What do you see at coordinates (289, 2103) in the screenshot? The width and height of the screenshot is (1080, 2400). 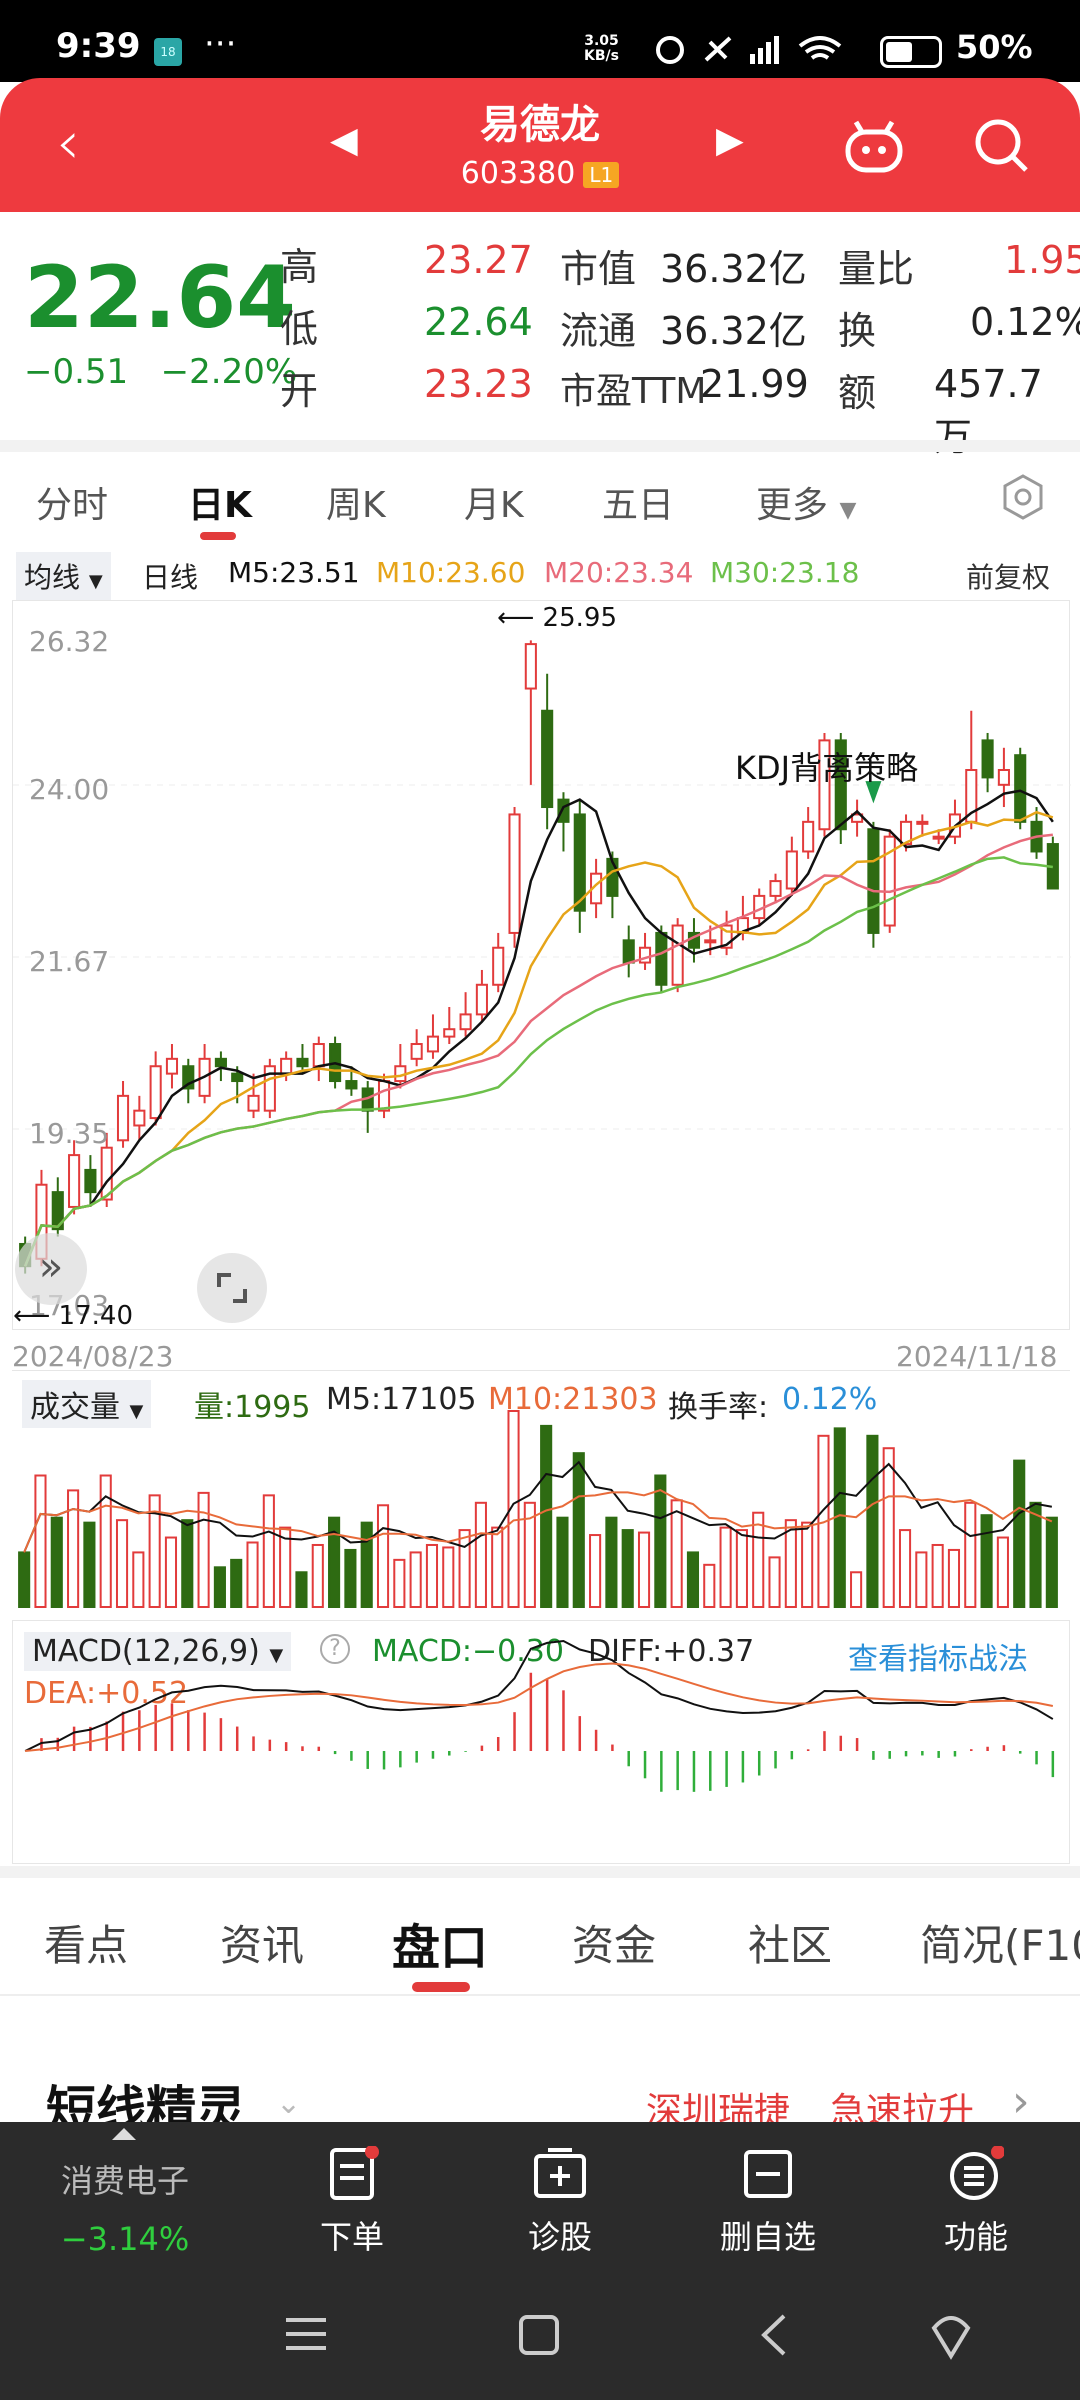 I see `chevron-down-icon: ⌄` at bounding box center [289, 2103].